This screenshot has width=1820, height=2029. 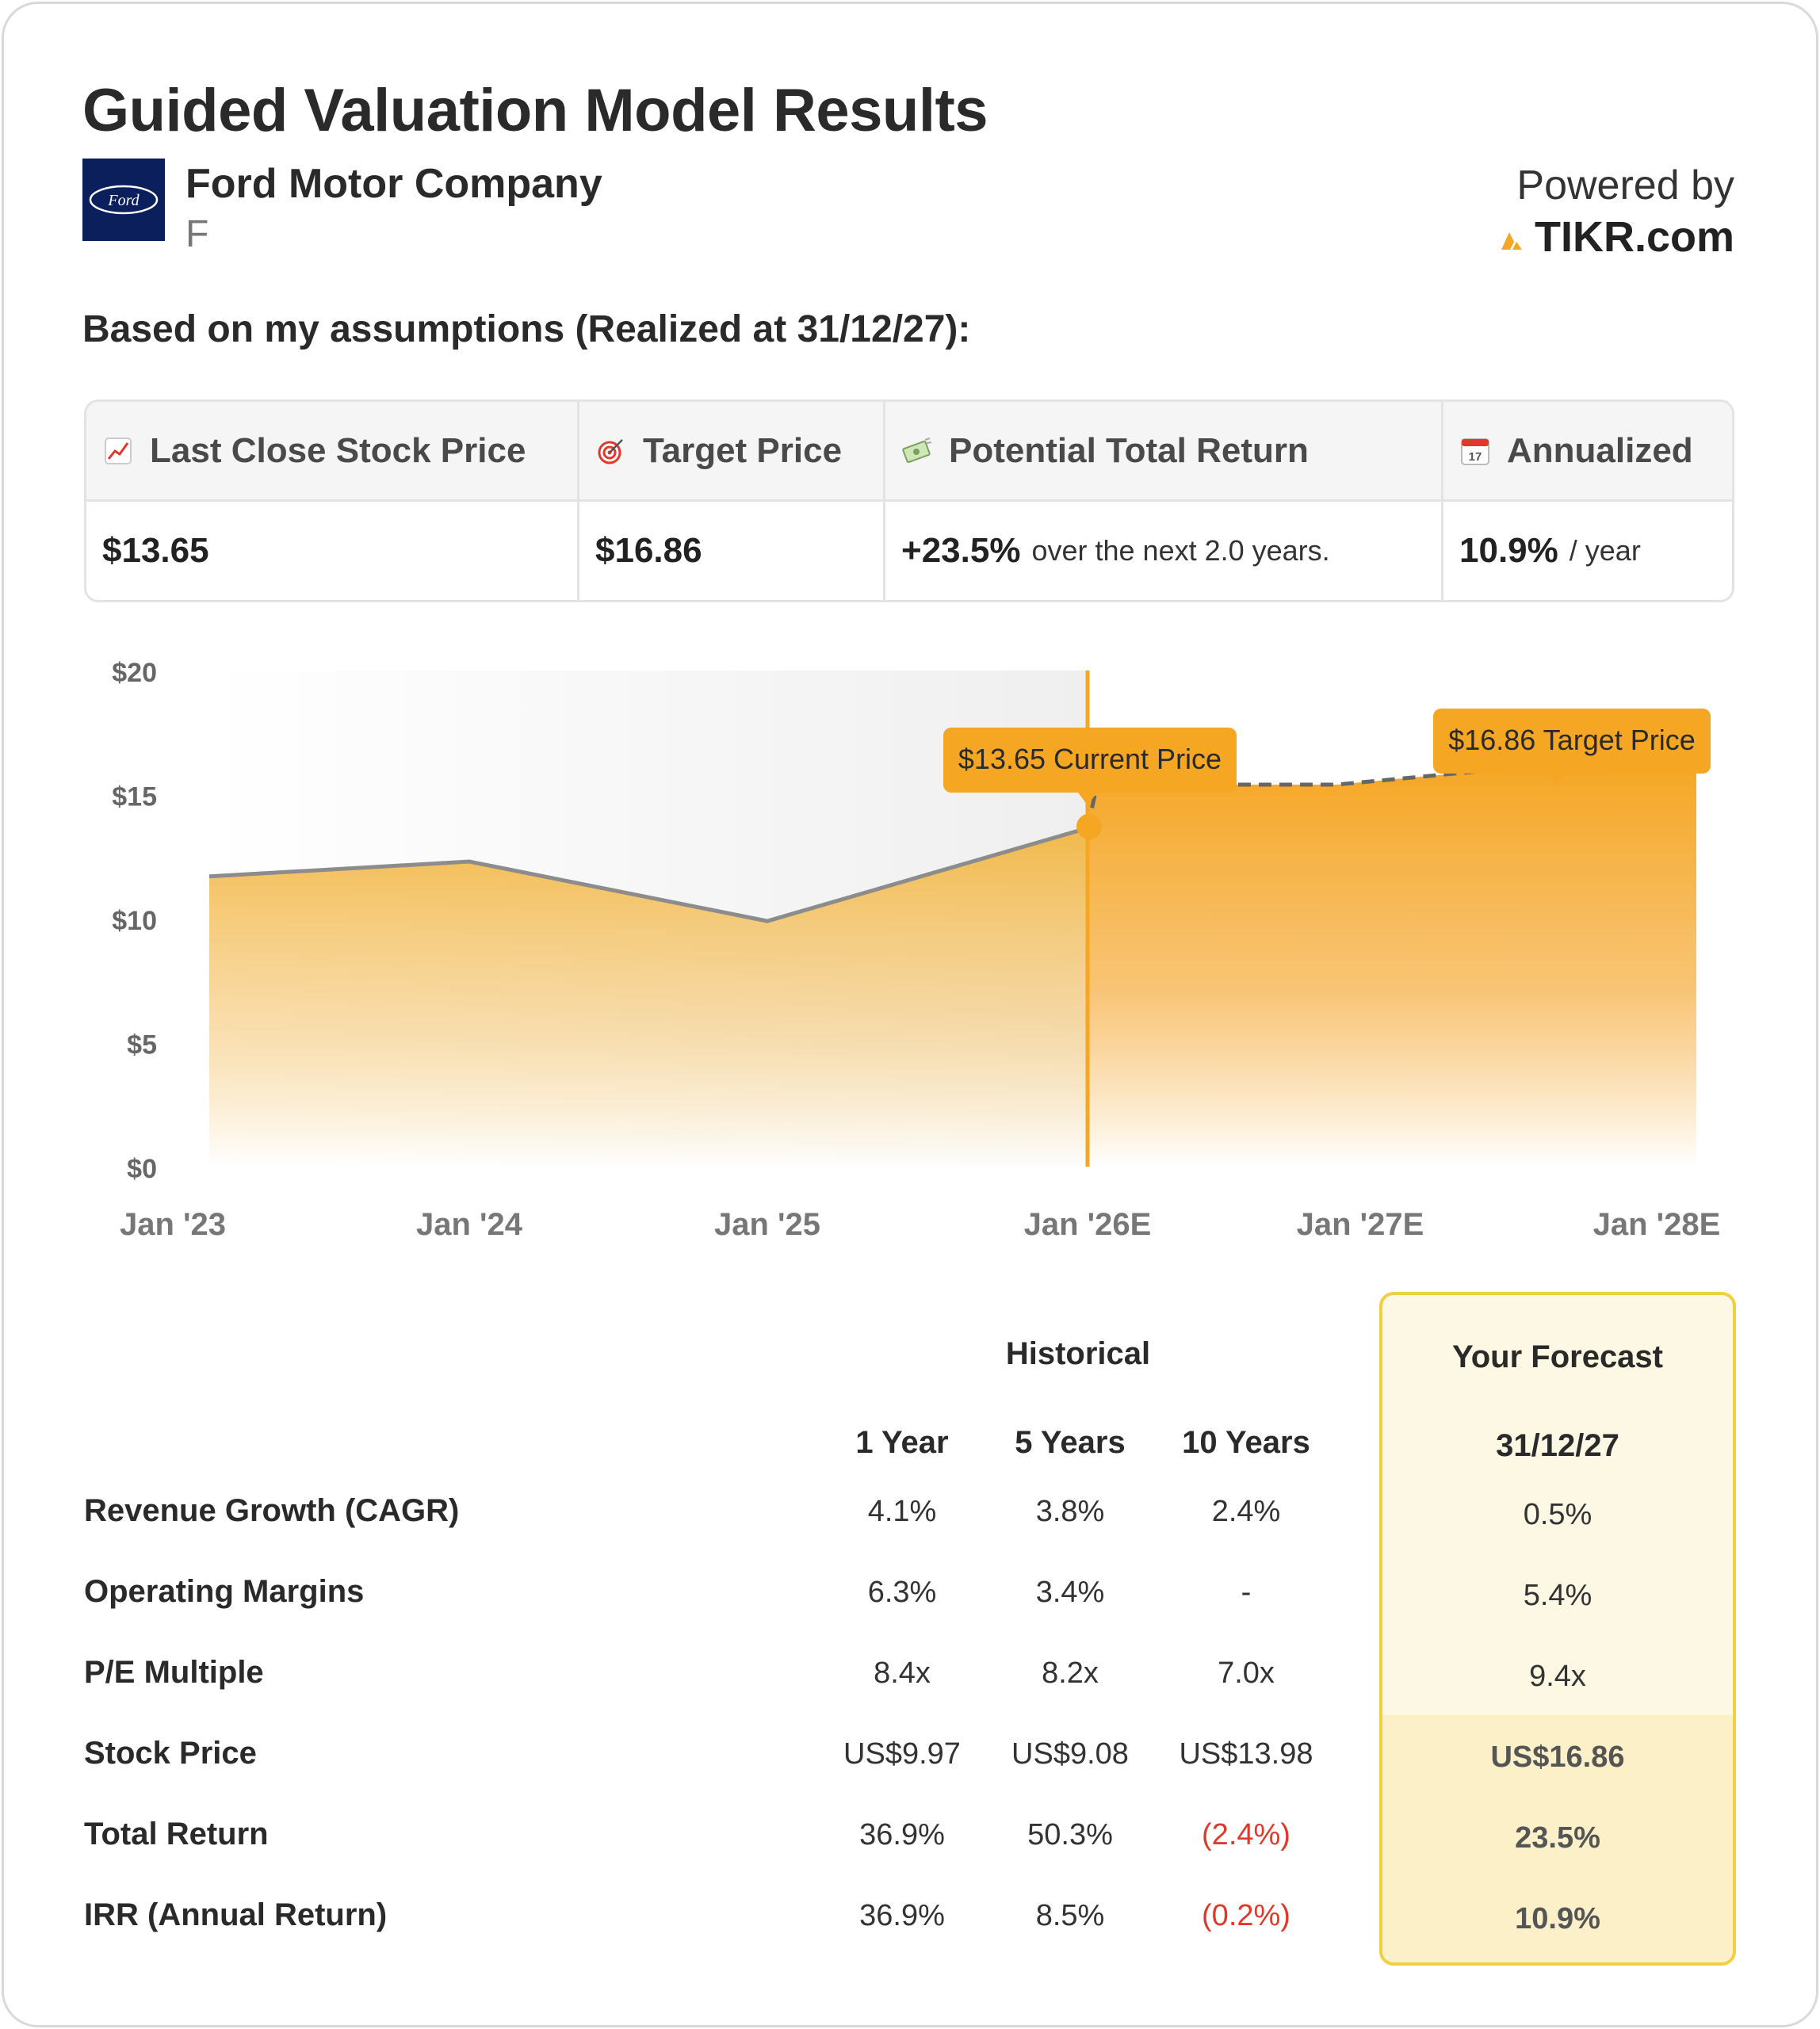 I want to click on target-icon, so click(x=611, y=451).